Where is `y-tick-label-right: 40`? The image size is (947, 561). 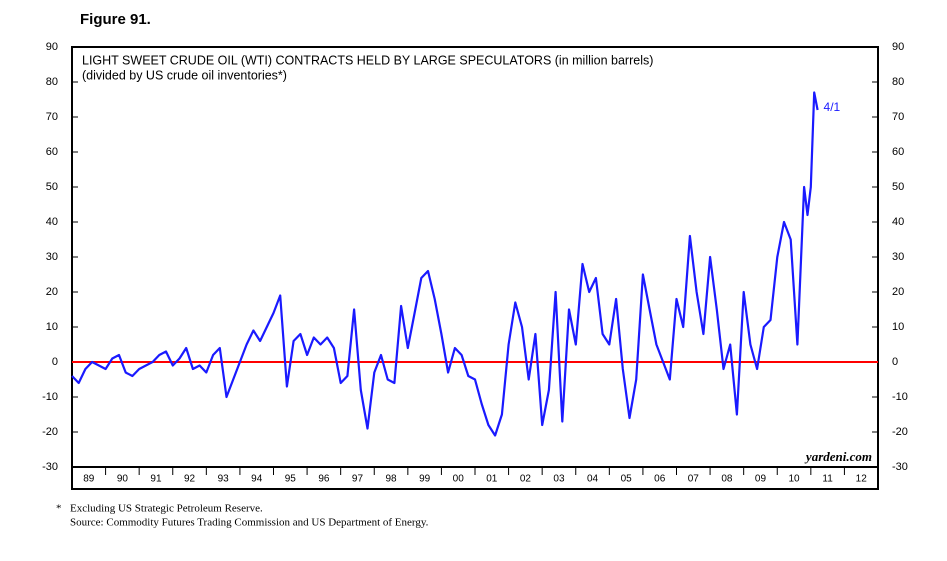
y-tick-label-right: 40 is located at coordinates (898, 222).